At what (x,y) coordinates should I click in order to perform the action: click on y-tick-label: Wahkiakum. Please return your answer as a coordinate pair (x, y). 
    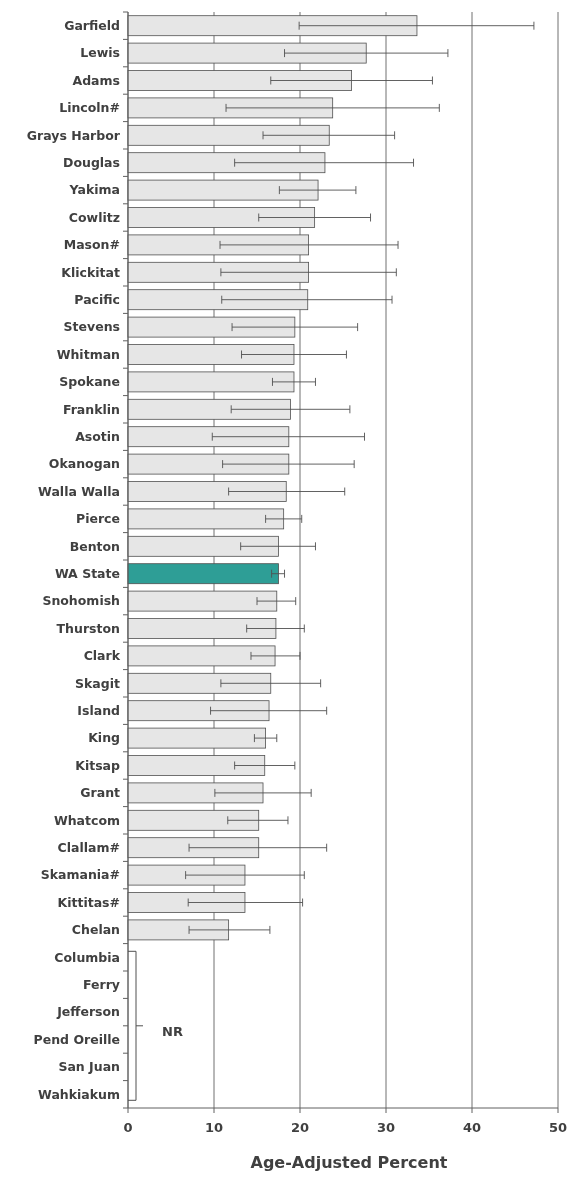
    Looking at the image, I should click on (79, 1094).